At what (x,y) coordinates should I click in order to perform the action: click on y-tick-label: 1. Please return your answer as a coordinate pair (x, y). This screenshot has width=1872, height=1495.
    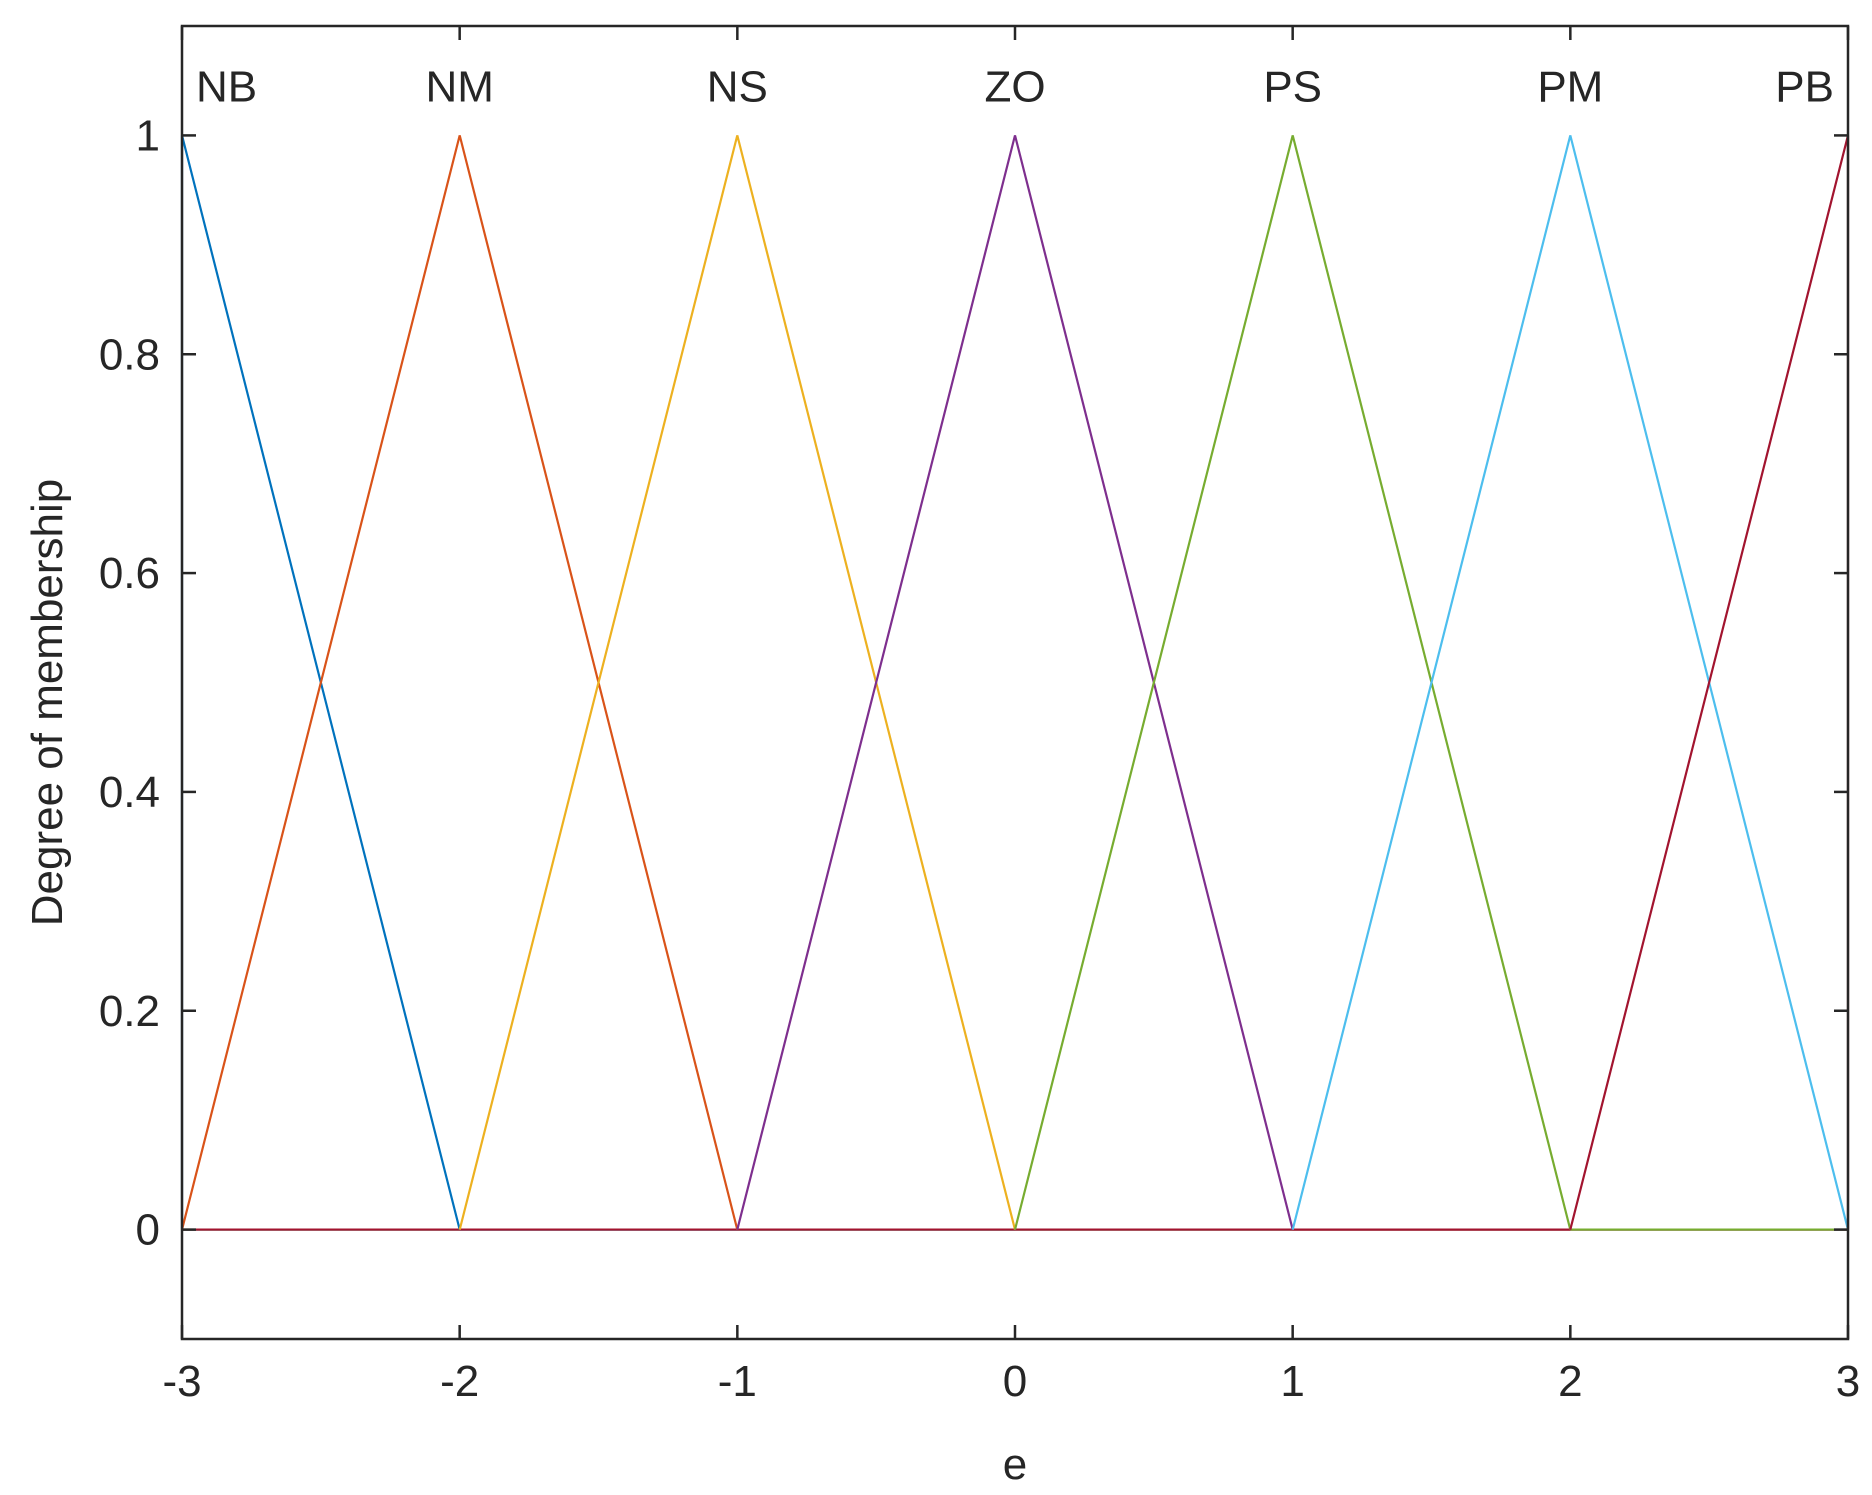
    Looking at the image, I should click on (148, 135).